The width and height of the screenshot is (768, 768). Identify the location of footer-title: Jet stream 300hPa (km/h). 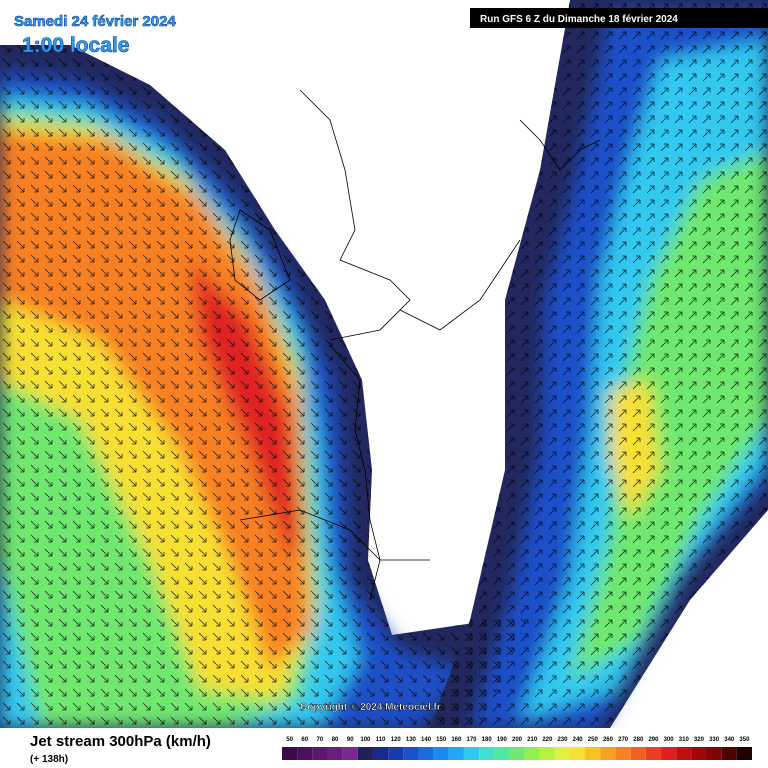
(120, 741).